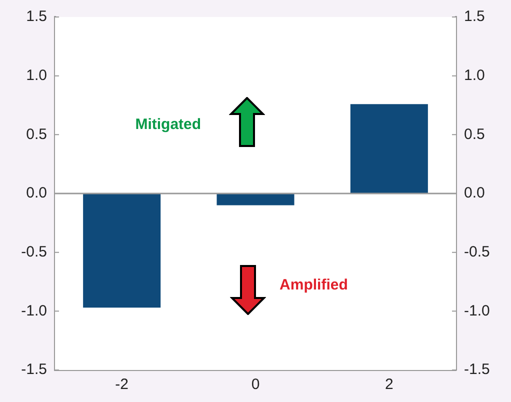  I want to click on y2-tick-label: -1.5, so click(477, 369).